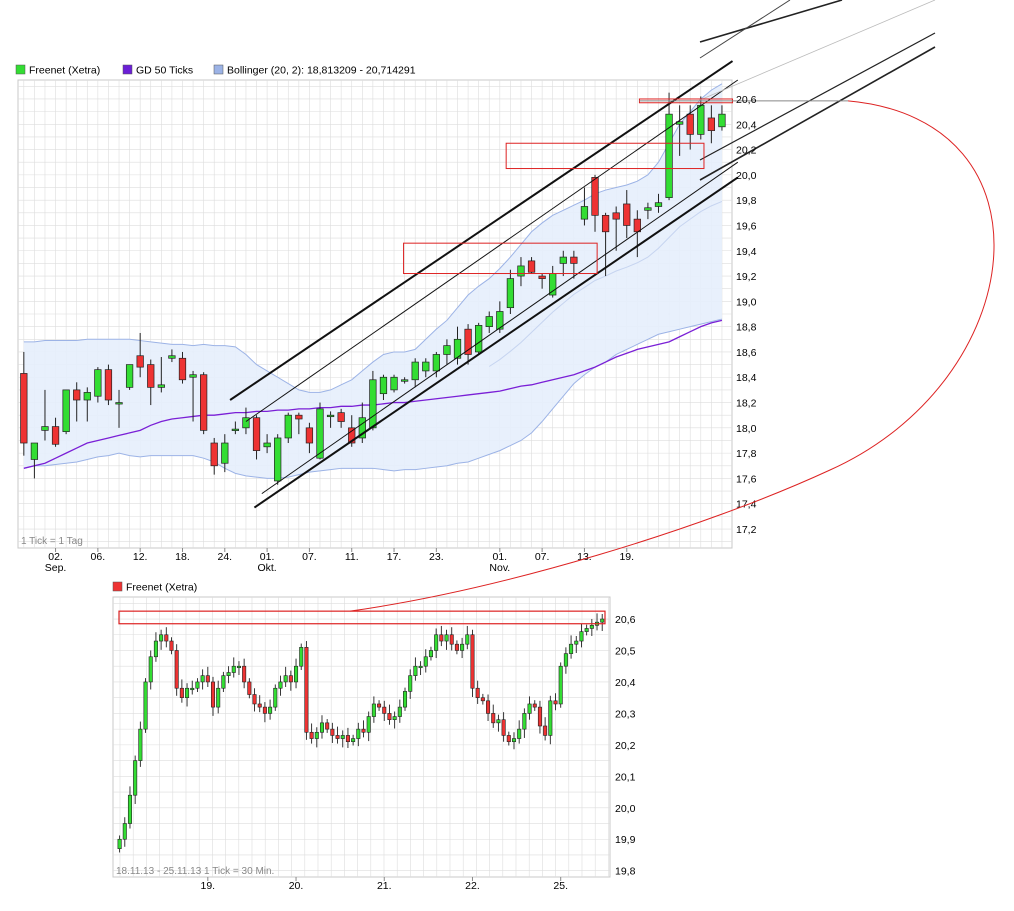 This screenshot has height=911, width=1014. Describe the element at coordinates (266, 568) in the screenshot. I see `month-label: Okt.` at that location.